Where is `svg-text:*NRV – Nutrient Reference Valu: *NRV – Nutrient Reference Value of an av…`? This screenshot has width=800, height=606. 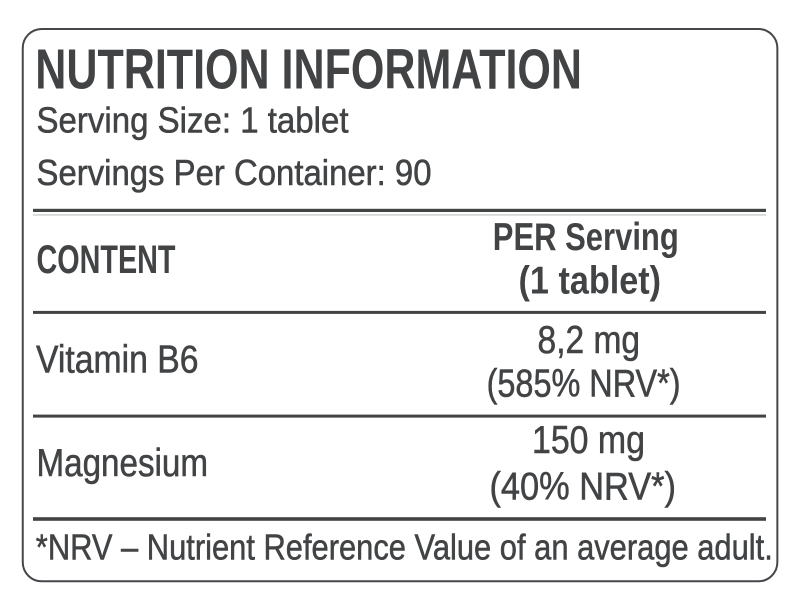
svg-text:*NRV – Nutrient Reference Valu: *NRV – Nutrient Reference Value of an av… is located at coordinates (404, 547).